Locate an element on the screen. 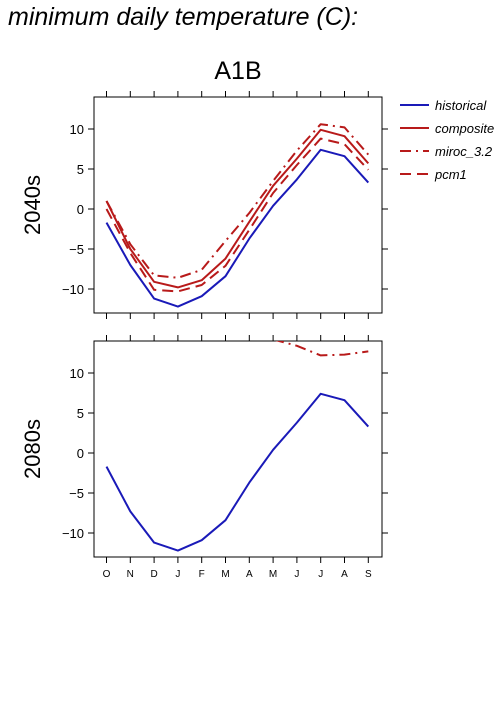 This screenshot has height=709, width=501. legend: historical composite miroc_3.2 pcm1 is located at coordinates (447, 140).